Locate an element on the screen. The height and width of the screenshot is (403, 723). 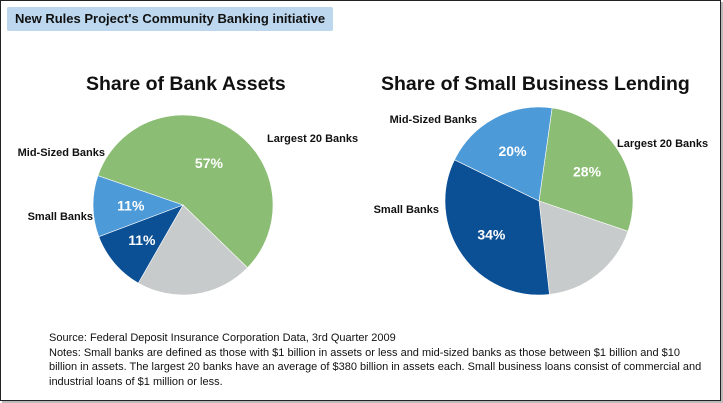
chart-title-small-business-lending: Share of Small Business Lending is located at coordinates (535, 84).